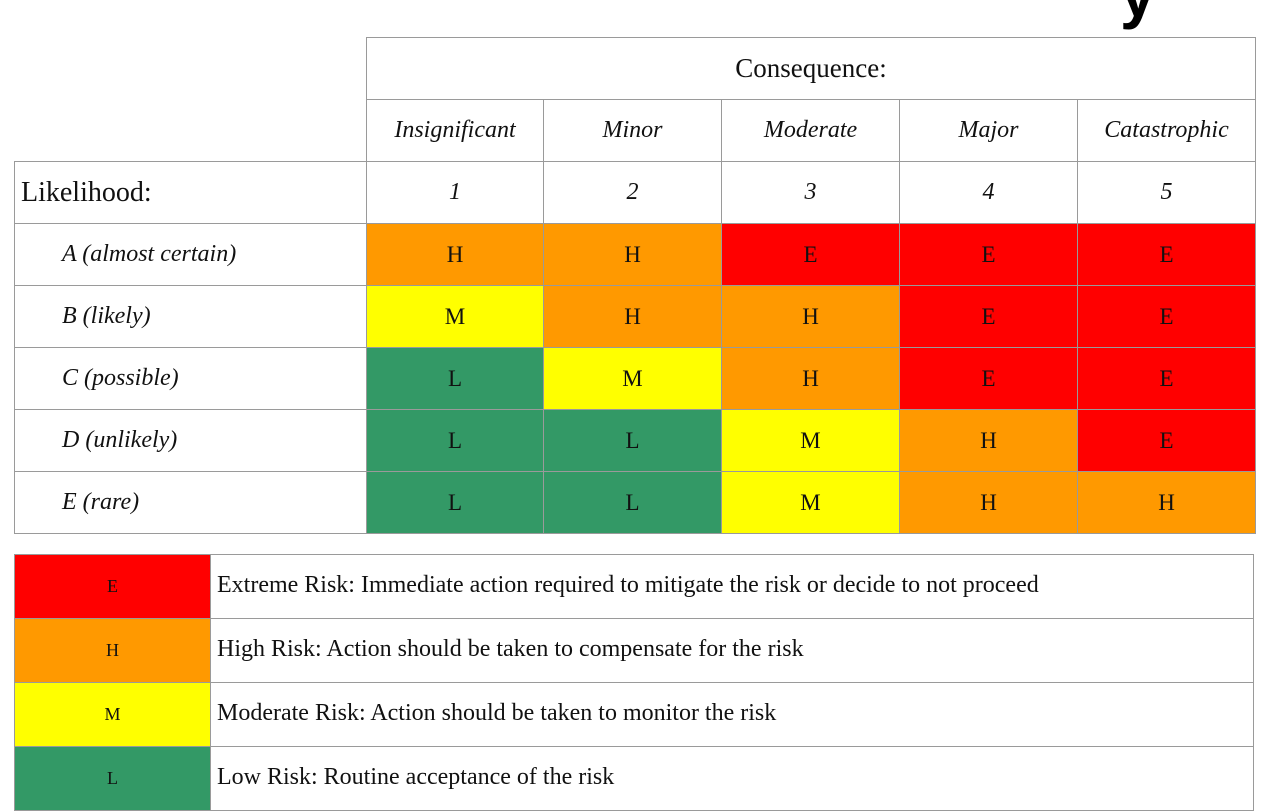 Image resolution: width=1270 pixels, height=811 pixels. What do you see at coordinates (190, 502) in the screenshot?
I see `likelihood-row-label: E (rare)` at bounding box center [190, 502].